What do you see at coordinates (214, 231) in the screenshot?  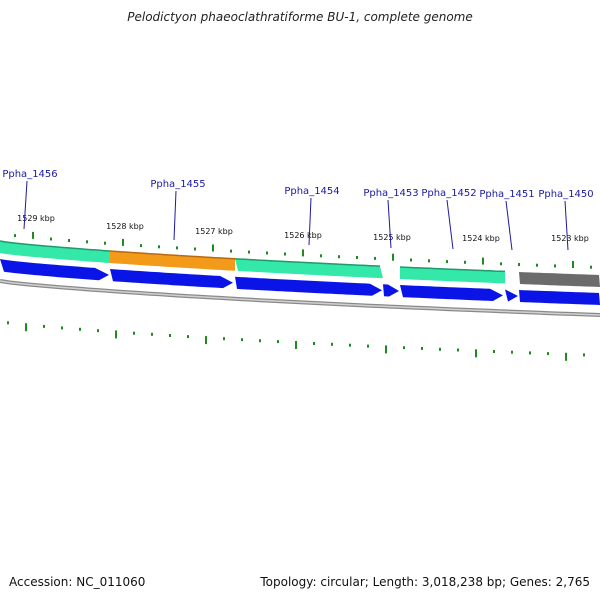 I see `kbp-label: 1527 kbp` at bounding box center [214, 231].